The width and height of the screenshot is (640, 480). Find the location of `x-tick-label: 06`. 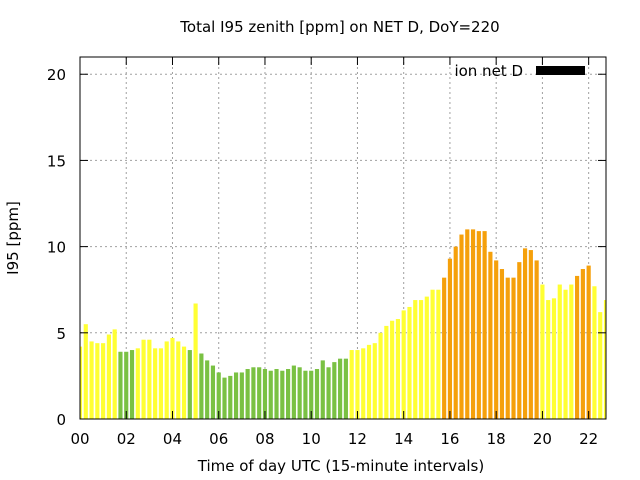

x-tick-label: 06 is located at coordinates (218, 439).